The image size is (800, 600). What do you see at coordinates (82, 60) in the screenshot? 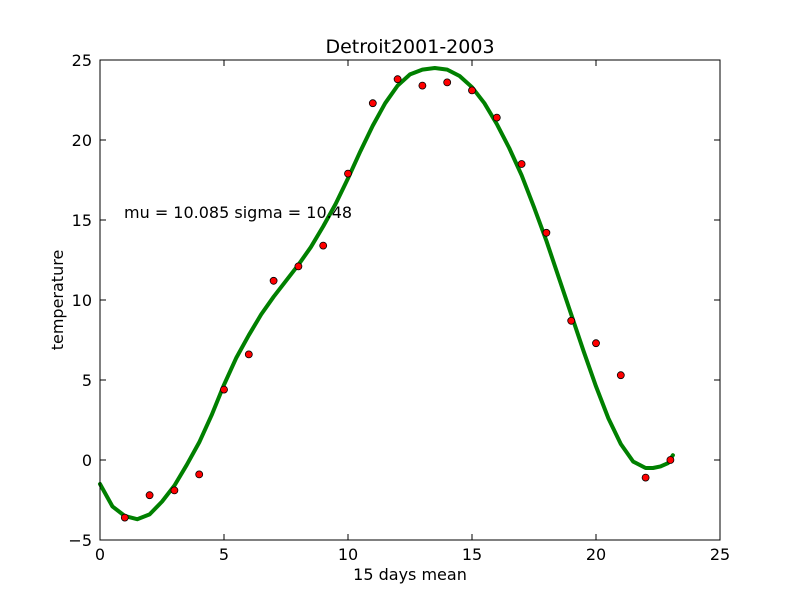
I see `y-tick-label: 25` at bounding box center [82, 60].